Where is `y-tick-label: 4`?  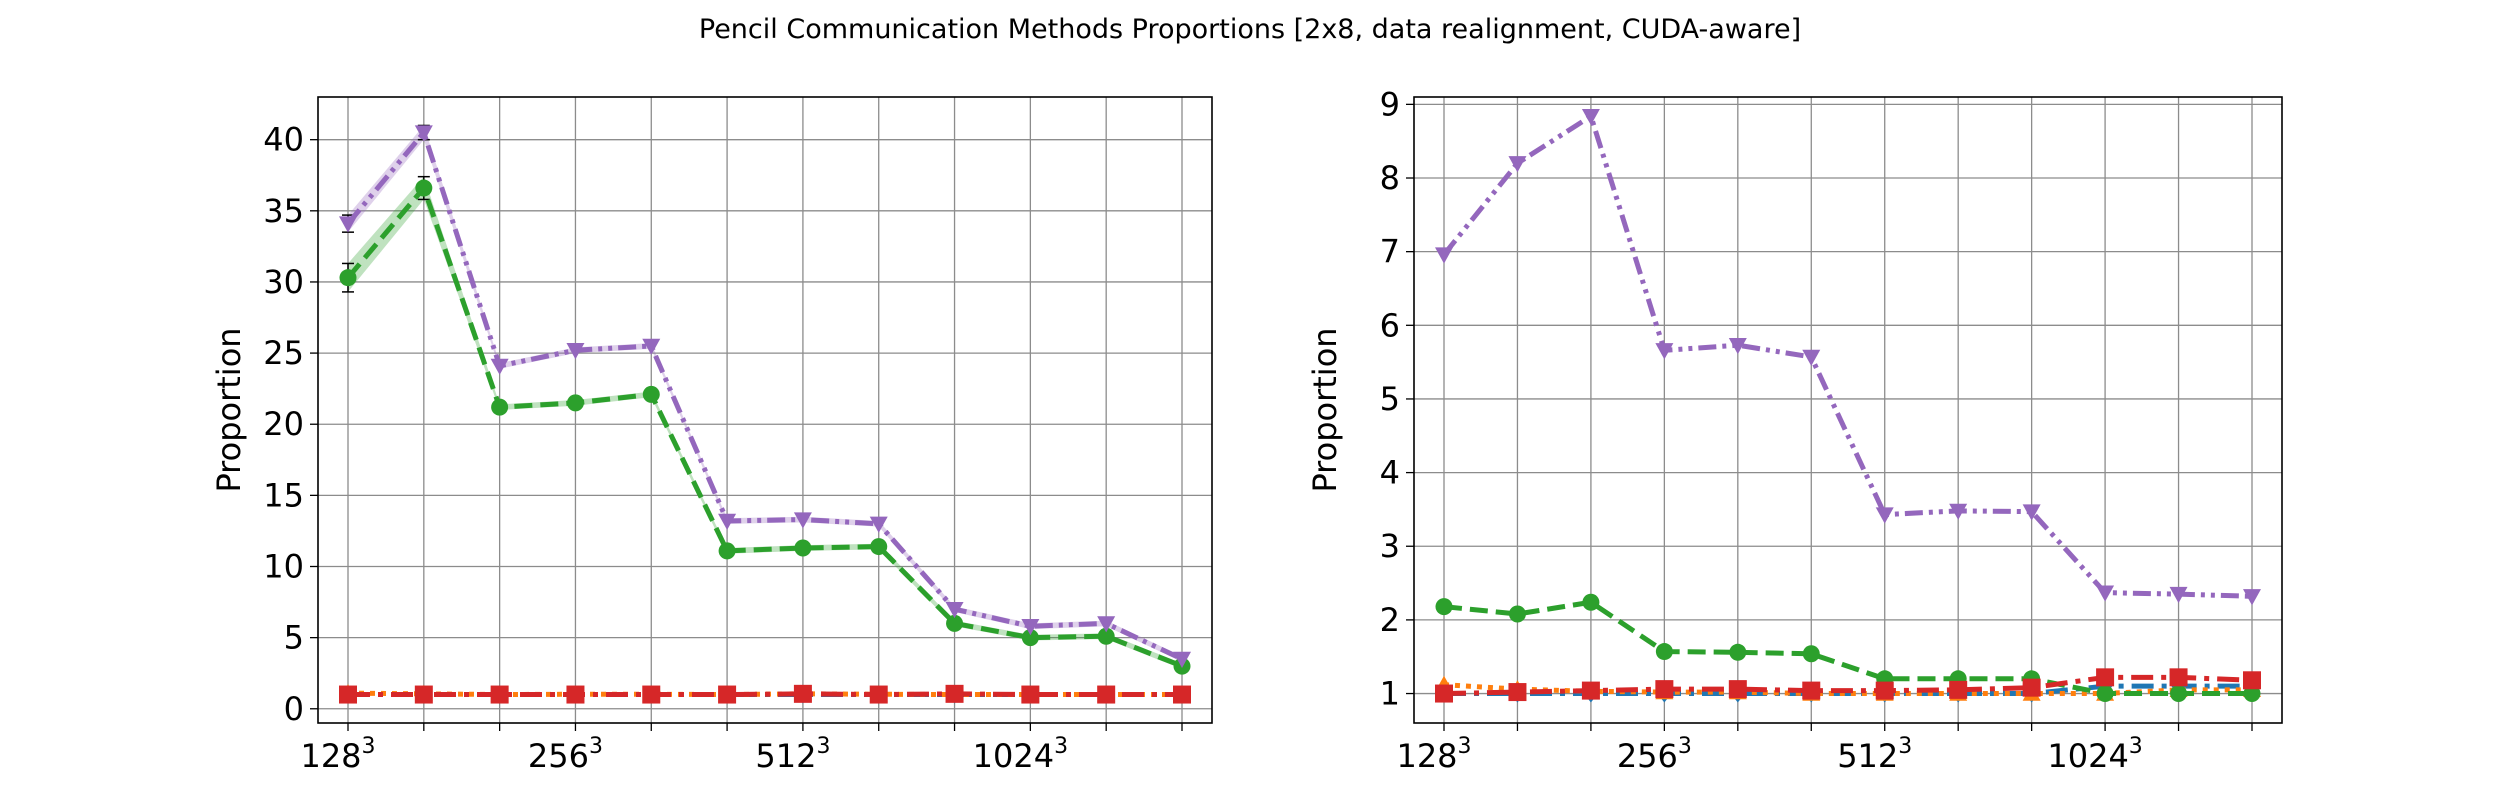
y-tick-label: 4 is located at coordinates (1390, 473).